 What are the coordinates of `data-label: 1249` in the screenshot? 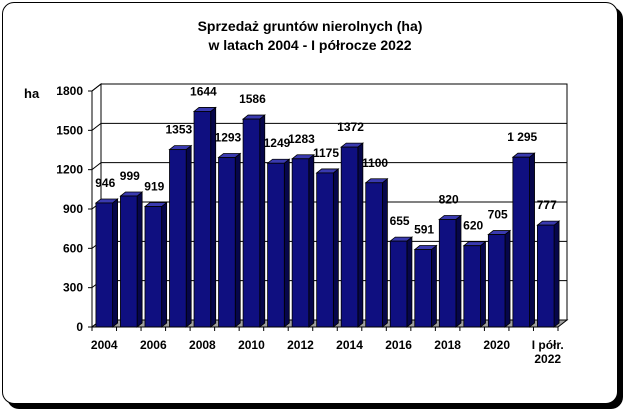 It's located at (277, 143).